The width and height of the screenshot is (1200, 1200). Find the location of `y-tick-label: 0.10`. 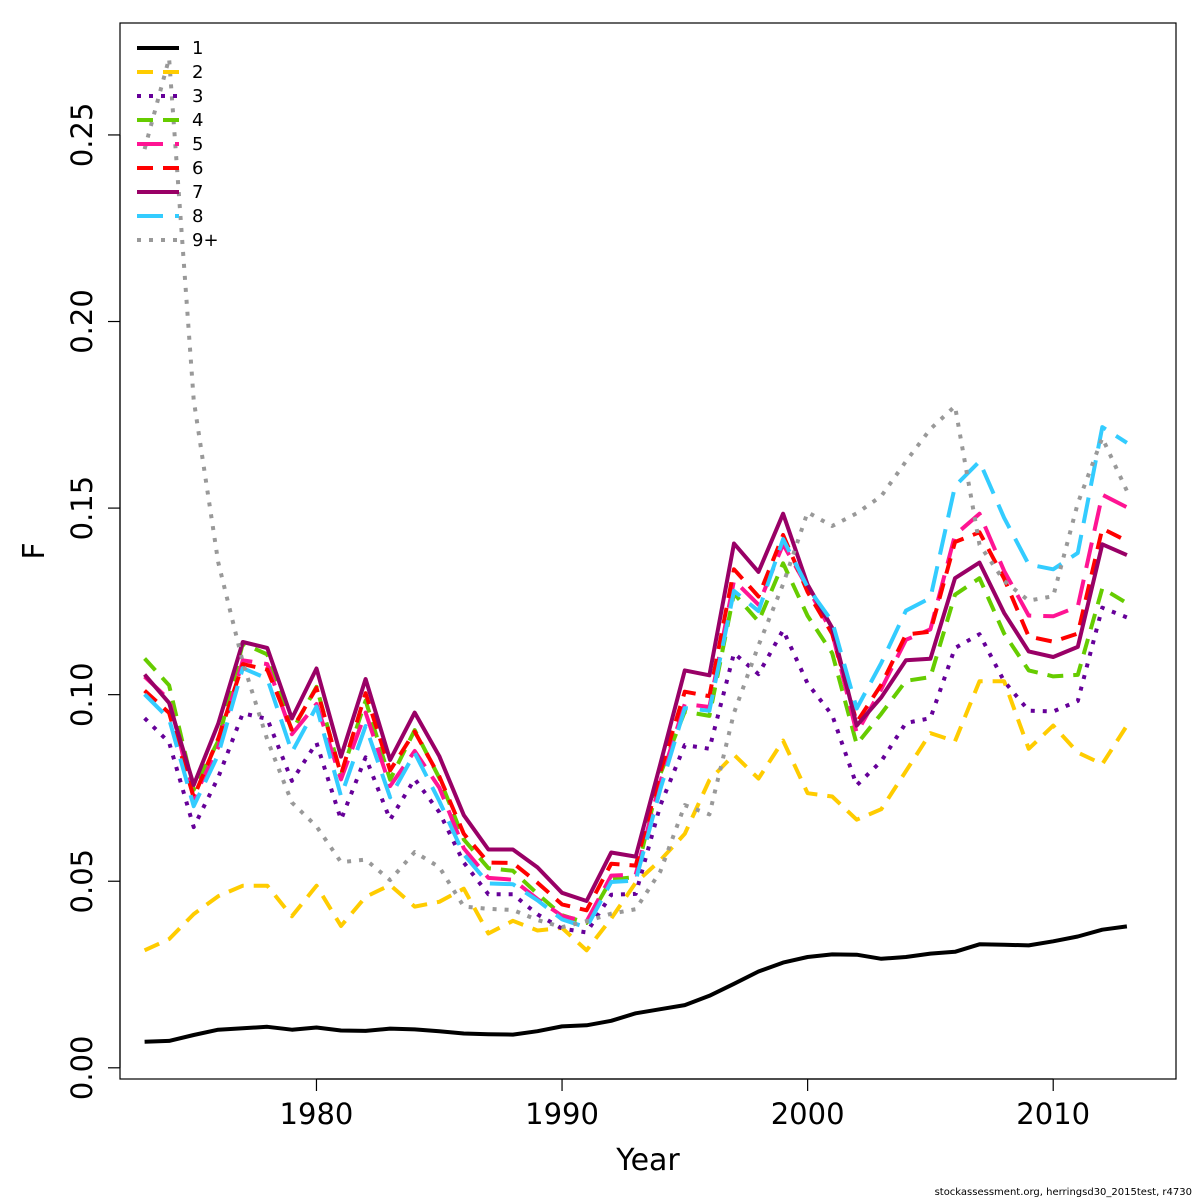

y-tick-label: 0.10 is located at coordinates (82, 694).